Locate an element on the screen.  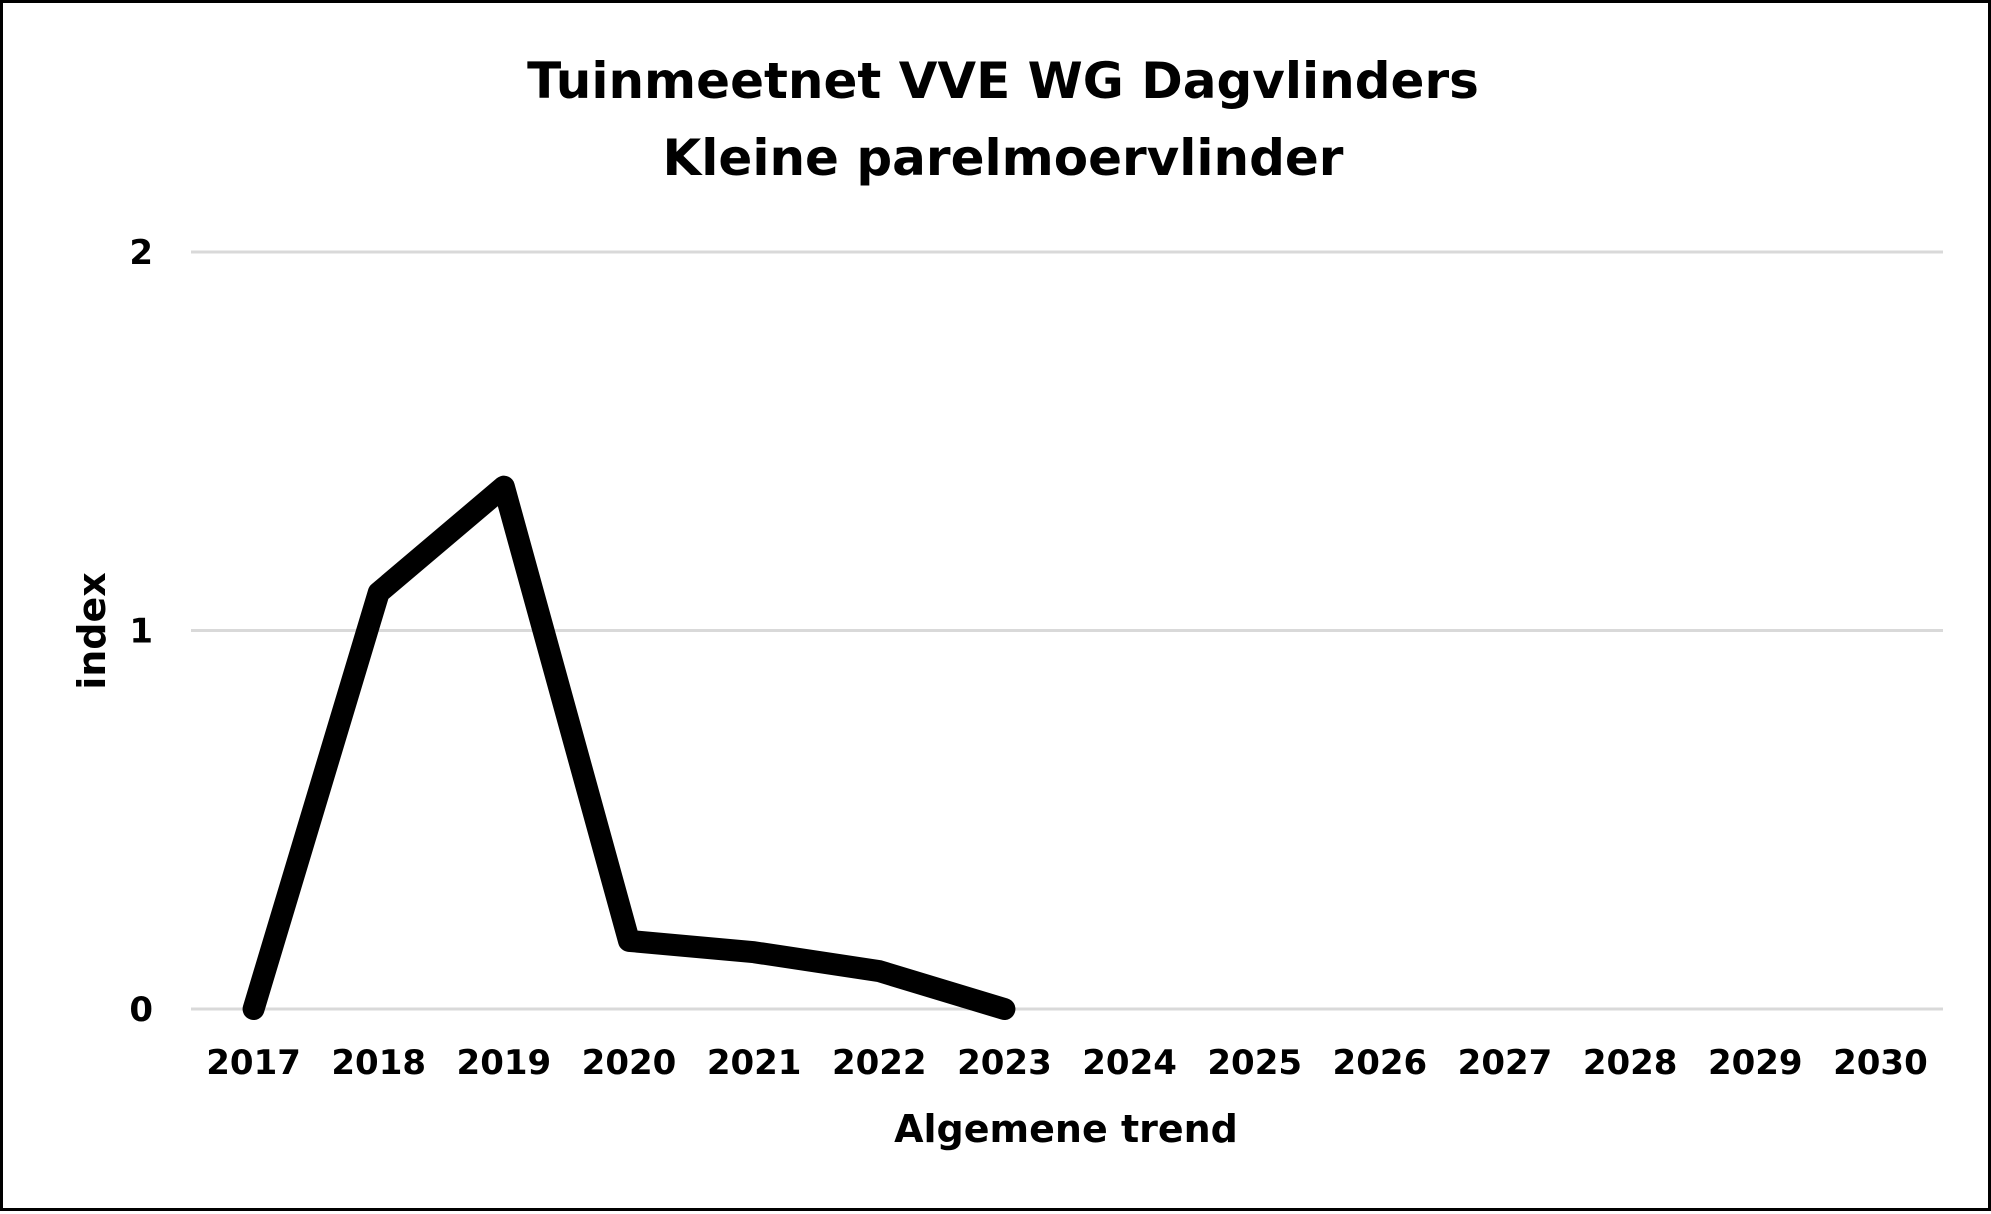
x-tick-label: 2019 is located at coordinates (504, 1063).